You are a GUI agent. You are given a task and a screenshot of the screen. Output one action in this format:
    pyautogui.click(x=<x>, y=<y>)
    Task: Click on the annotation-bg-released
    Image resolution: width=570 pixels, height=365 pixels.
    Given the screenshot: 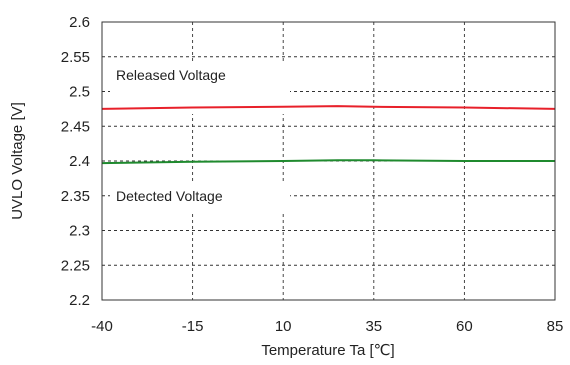 What is the action you would take?
    pyautogui.click(x=200, y=88)
    